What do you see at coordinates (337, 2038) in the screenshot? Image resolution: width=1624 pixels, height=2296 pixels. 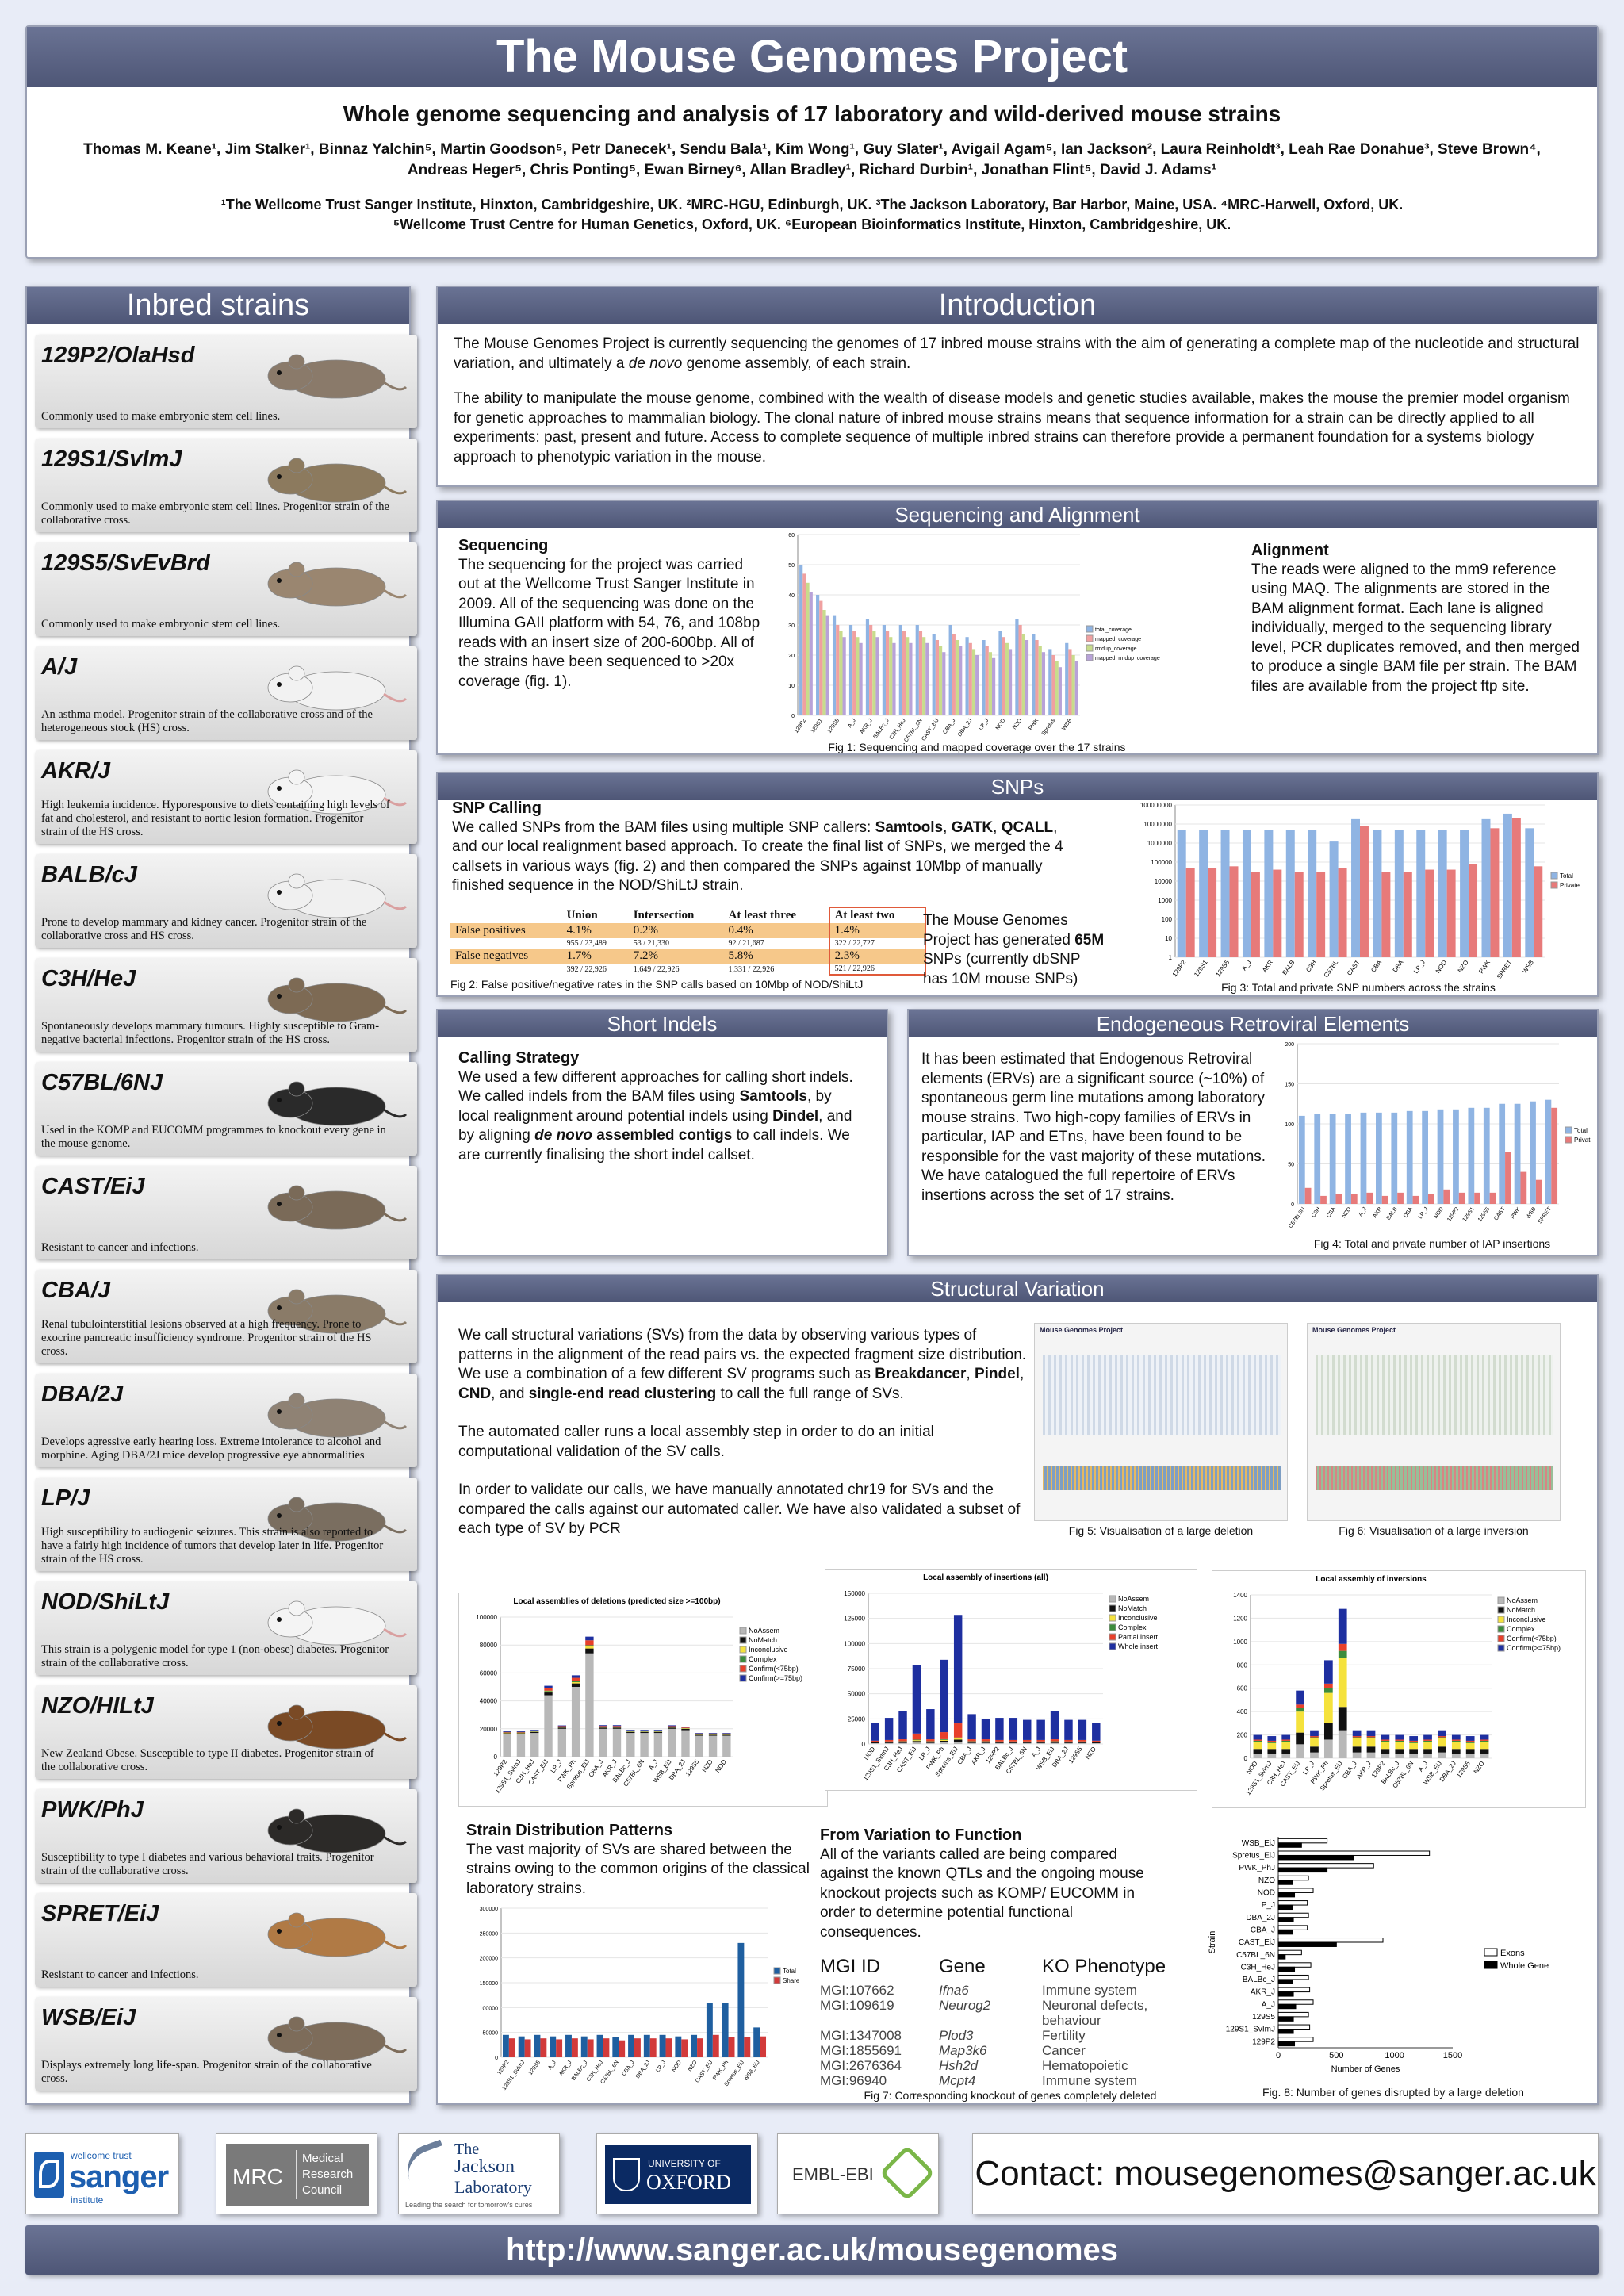 I see `mouse-photo-icon` at bounding box center [337, 2038].